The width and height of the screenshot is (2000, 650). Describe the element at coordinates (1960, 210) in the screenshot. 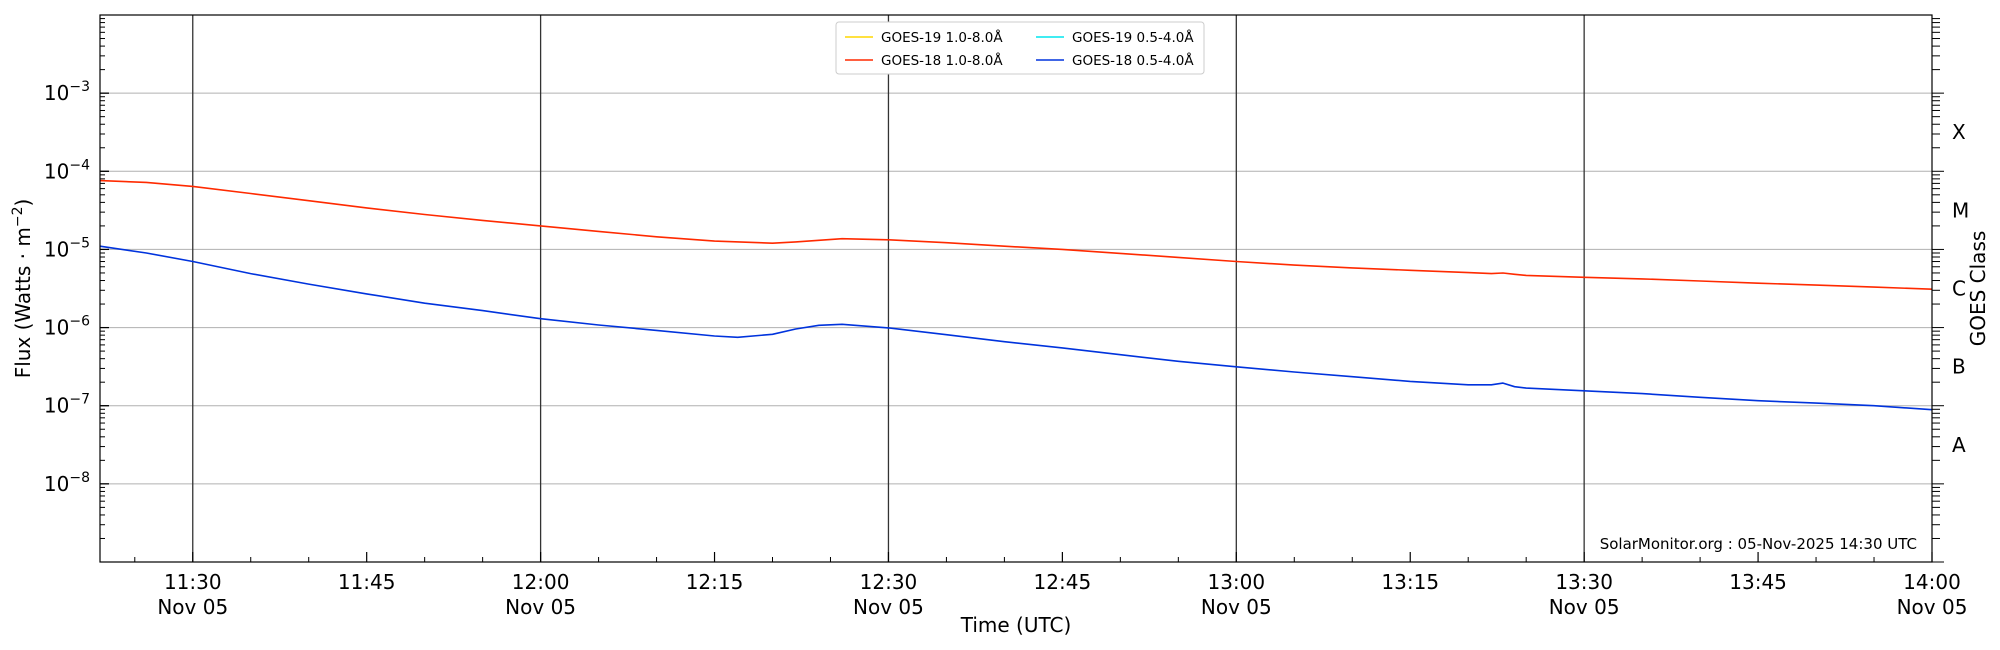

I see `goes-class-label: M` at that location.